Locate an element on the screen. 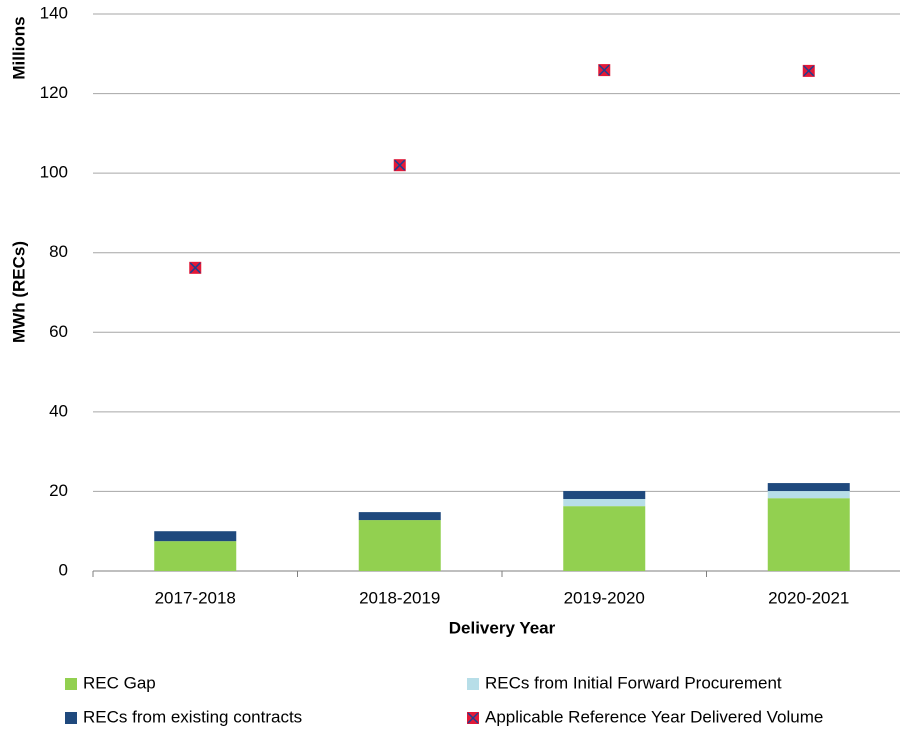 This screenshot has height=732, width=904. x-tick-label: 2017-2018 is located at coordinates (195, 597).